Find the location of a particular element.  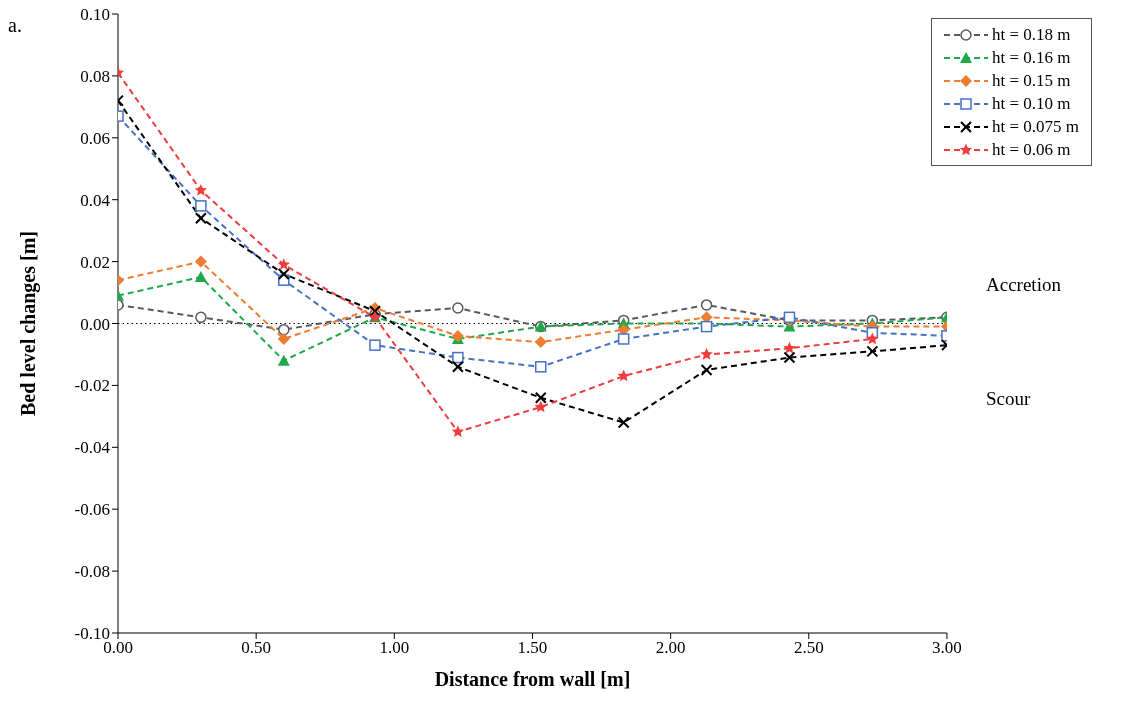

y-tick-label: -0.04 is located at coordinates (92, 448).